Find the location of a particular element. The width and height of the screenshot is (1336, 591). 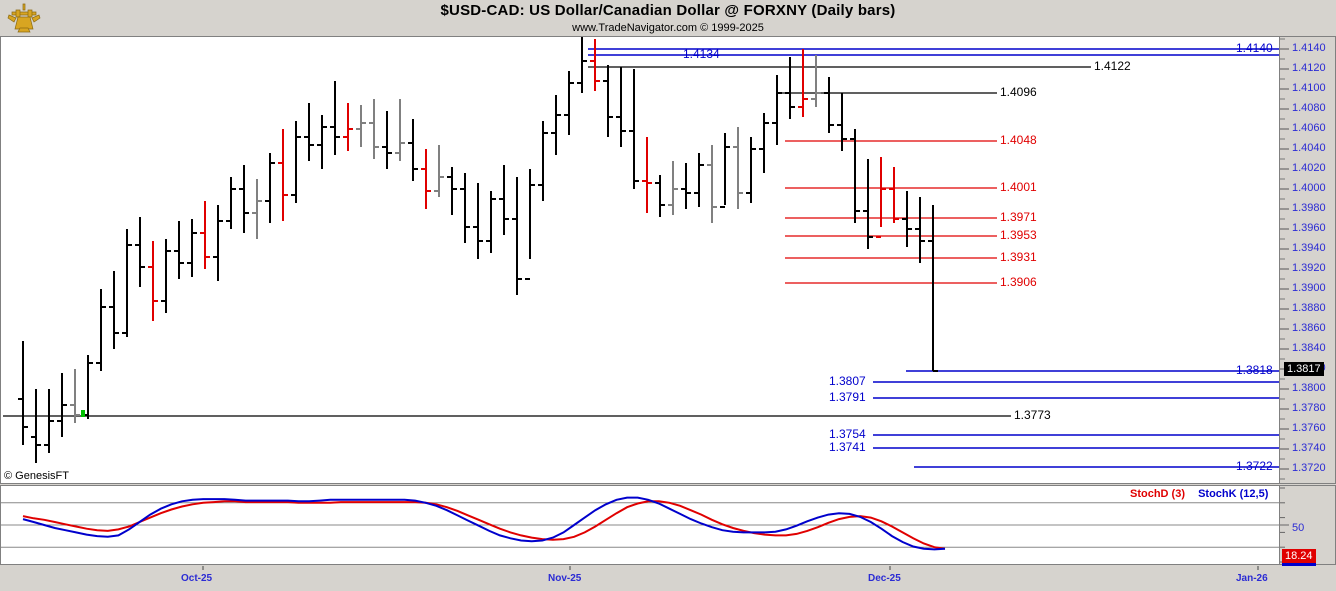

price-level-label: 1.3818 is located at coordinates (1254, 370).